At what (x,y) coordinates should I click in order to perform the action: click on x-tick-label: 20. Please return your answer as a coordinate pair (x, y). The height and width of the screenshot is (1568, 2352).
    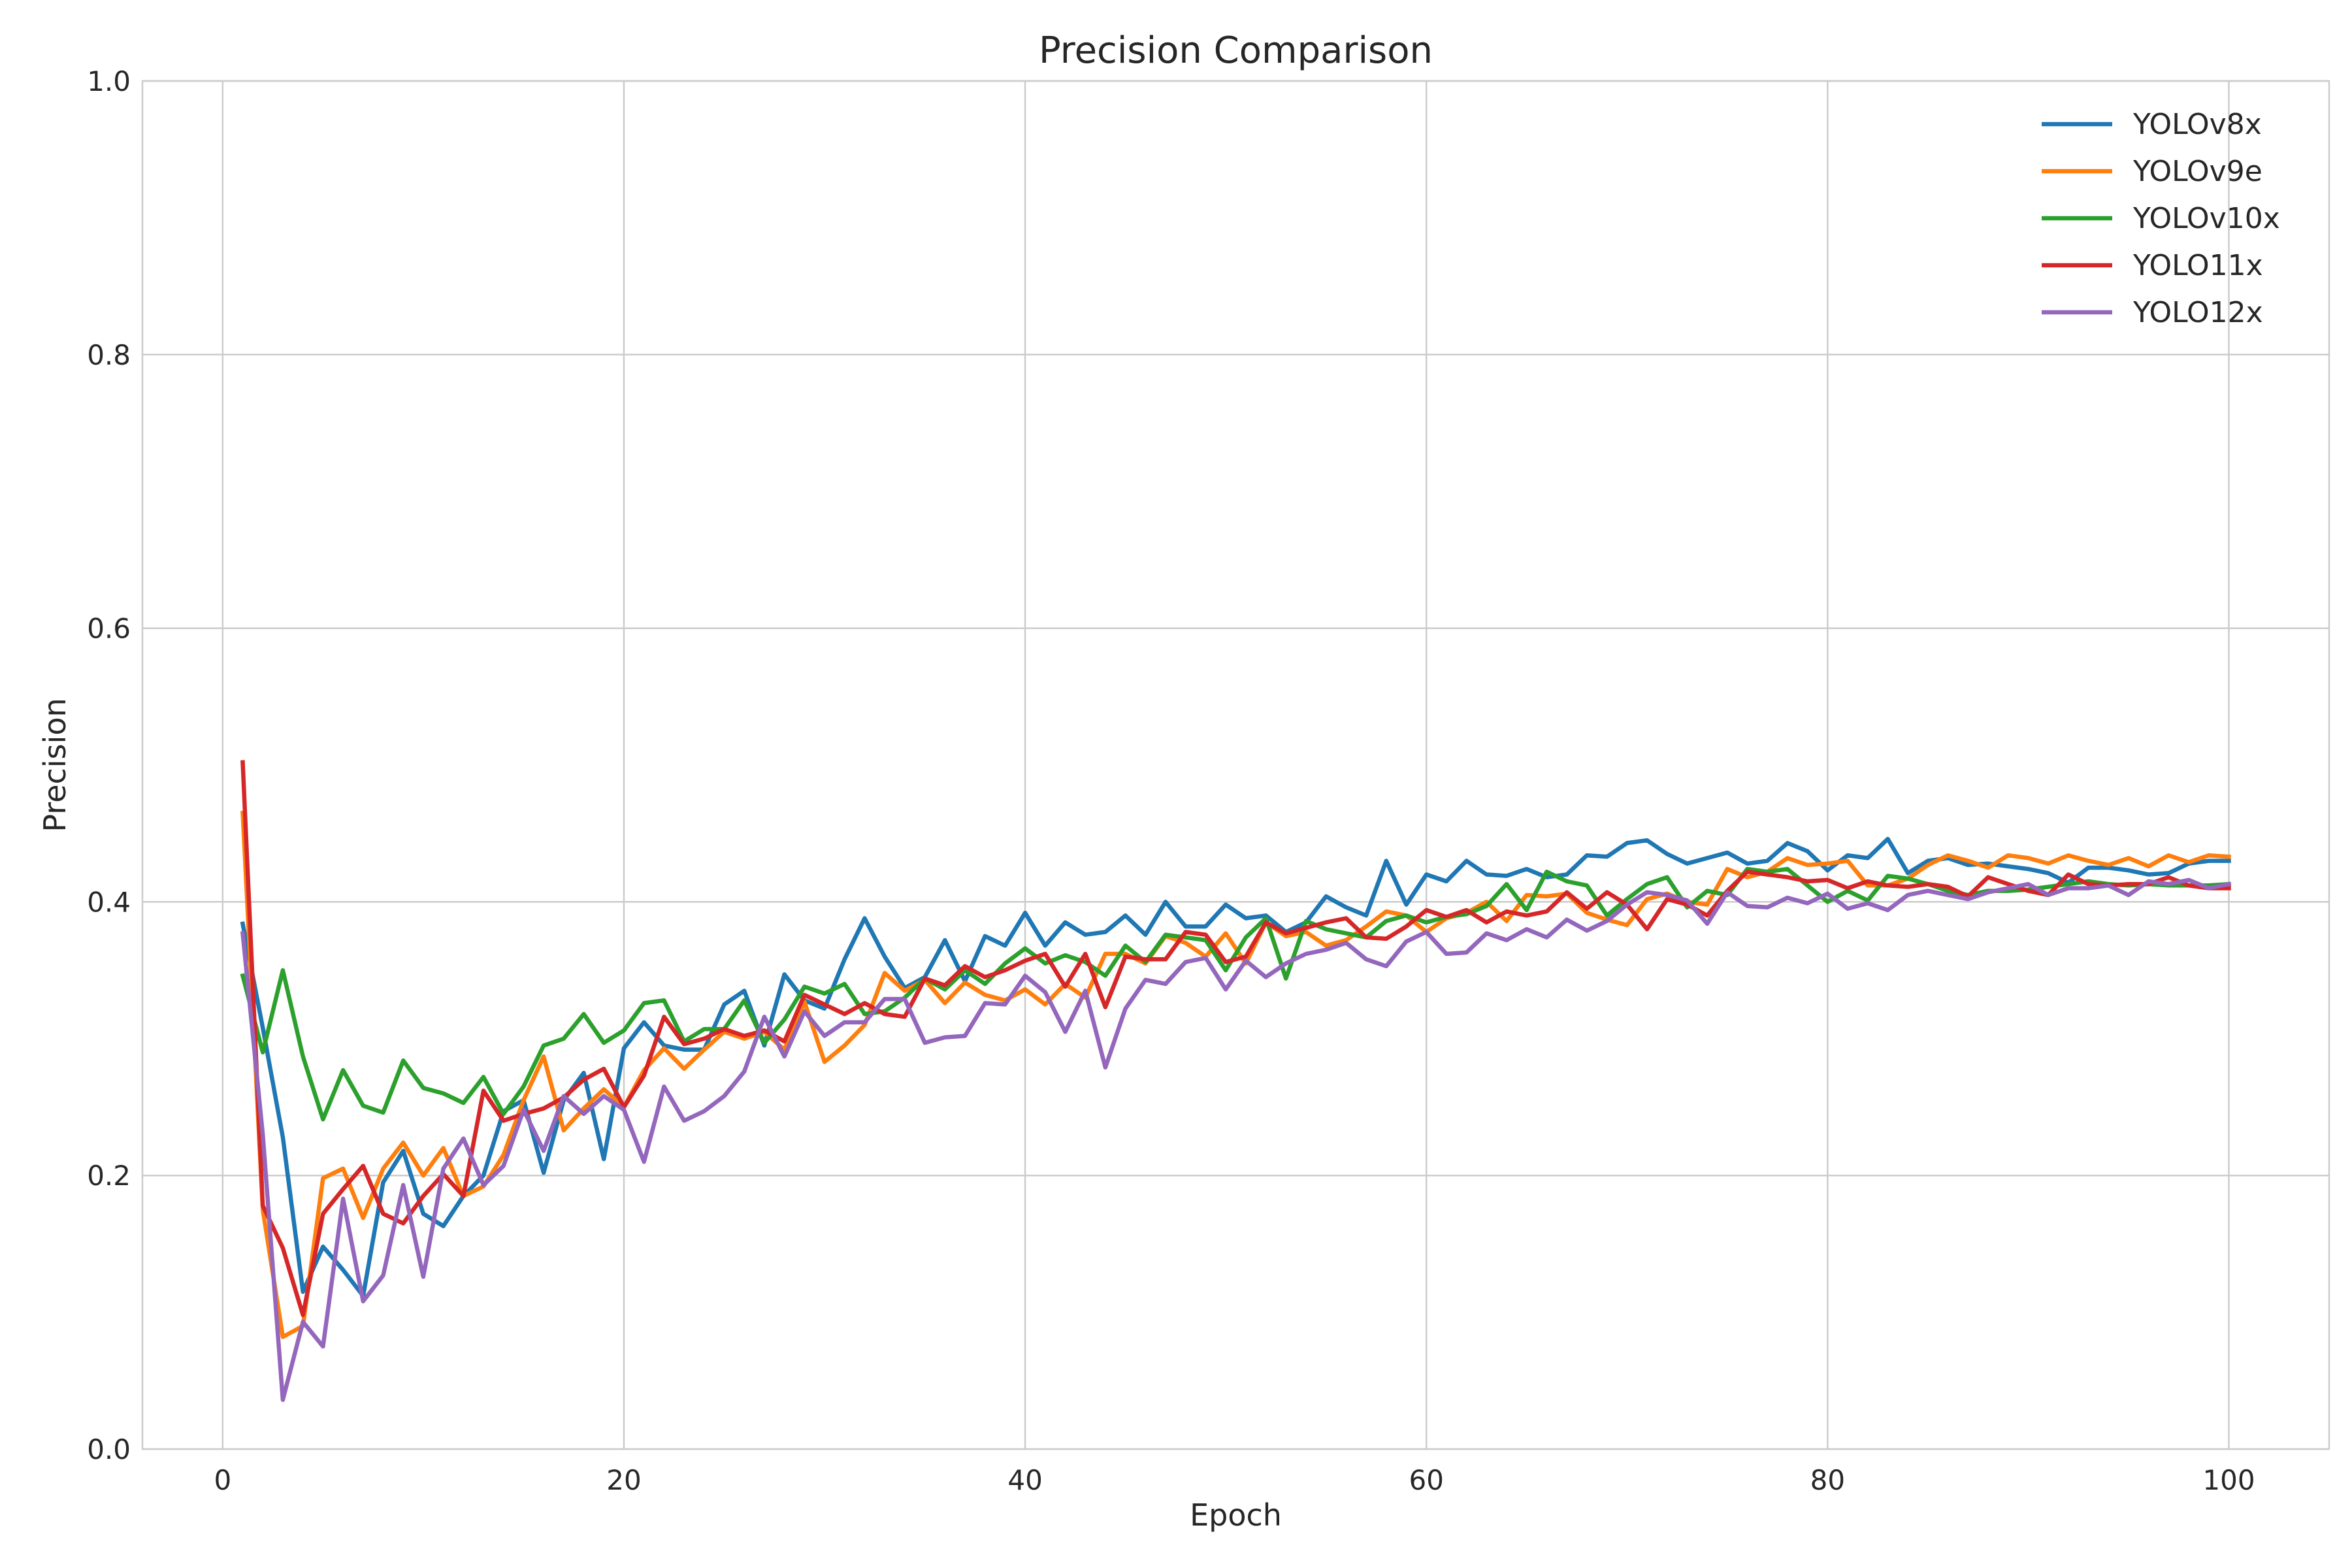
    Looking at the image, I should click on (623, 1480).